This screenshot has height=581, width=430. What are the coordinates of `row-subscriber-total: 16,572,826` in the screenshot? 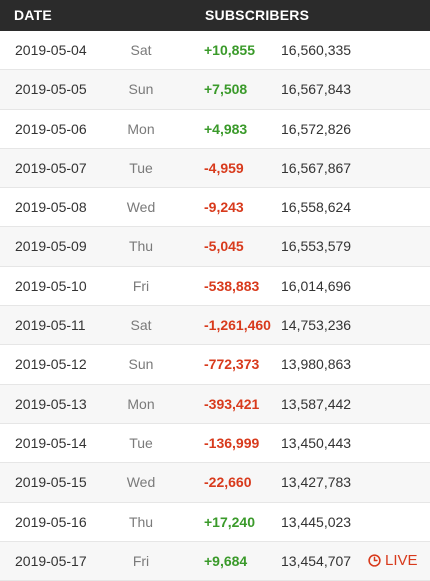 It's located at (316, 128).